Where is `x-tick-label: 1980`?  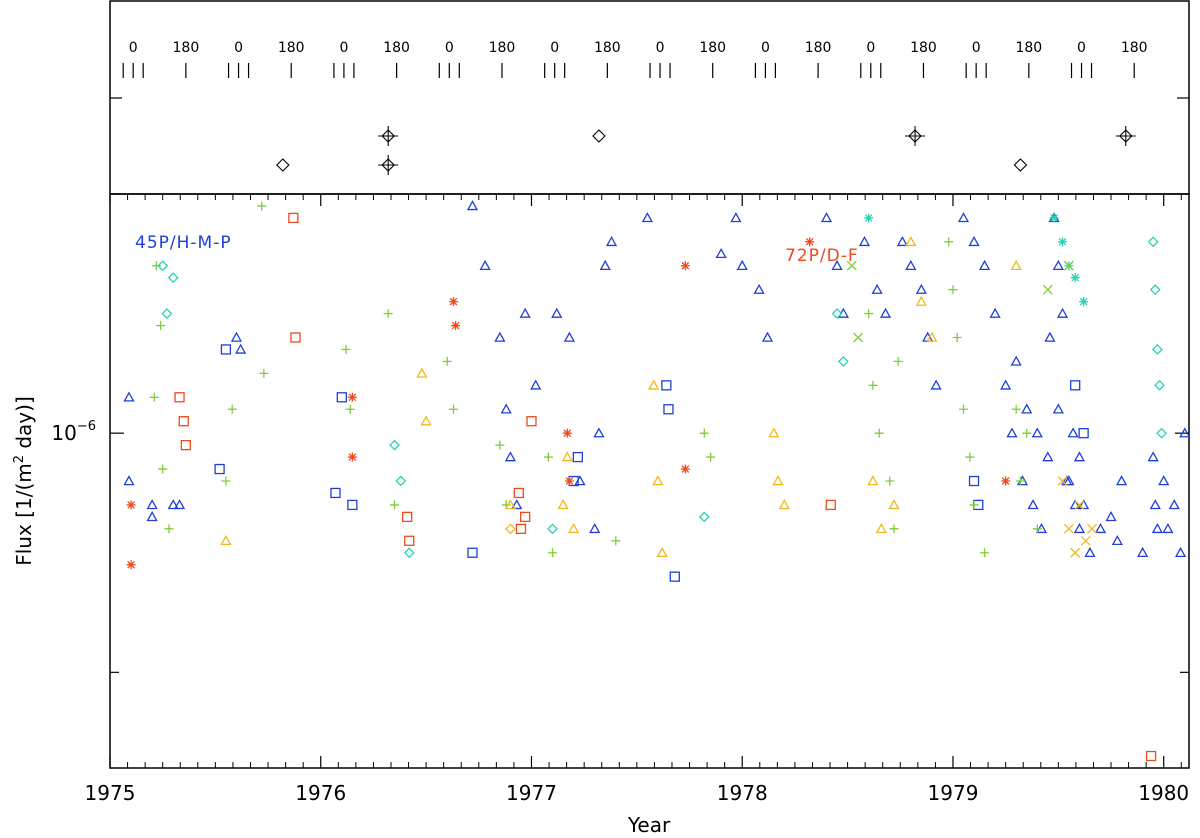 x-tick-label: 1980 is located at coordinates (1163, 793).